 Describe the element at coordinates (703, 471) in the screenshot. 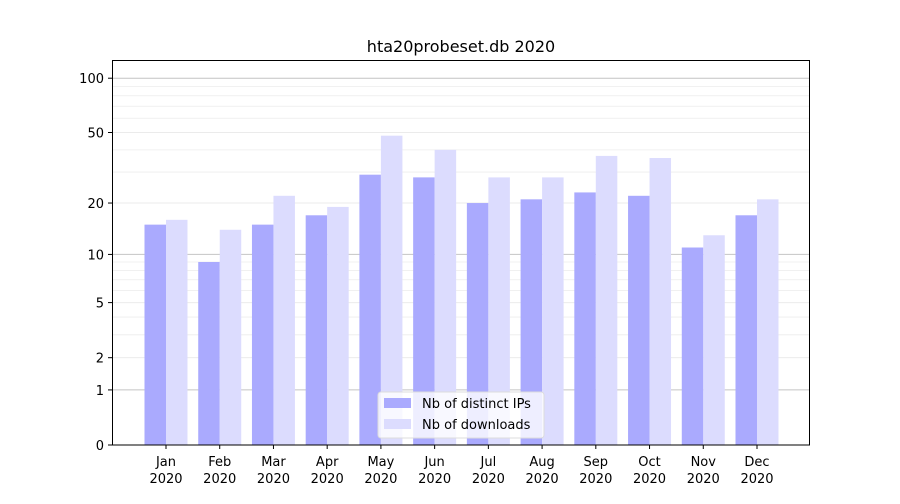

I see `x-tick-label: Nov 2020` at that location.